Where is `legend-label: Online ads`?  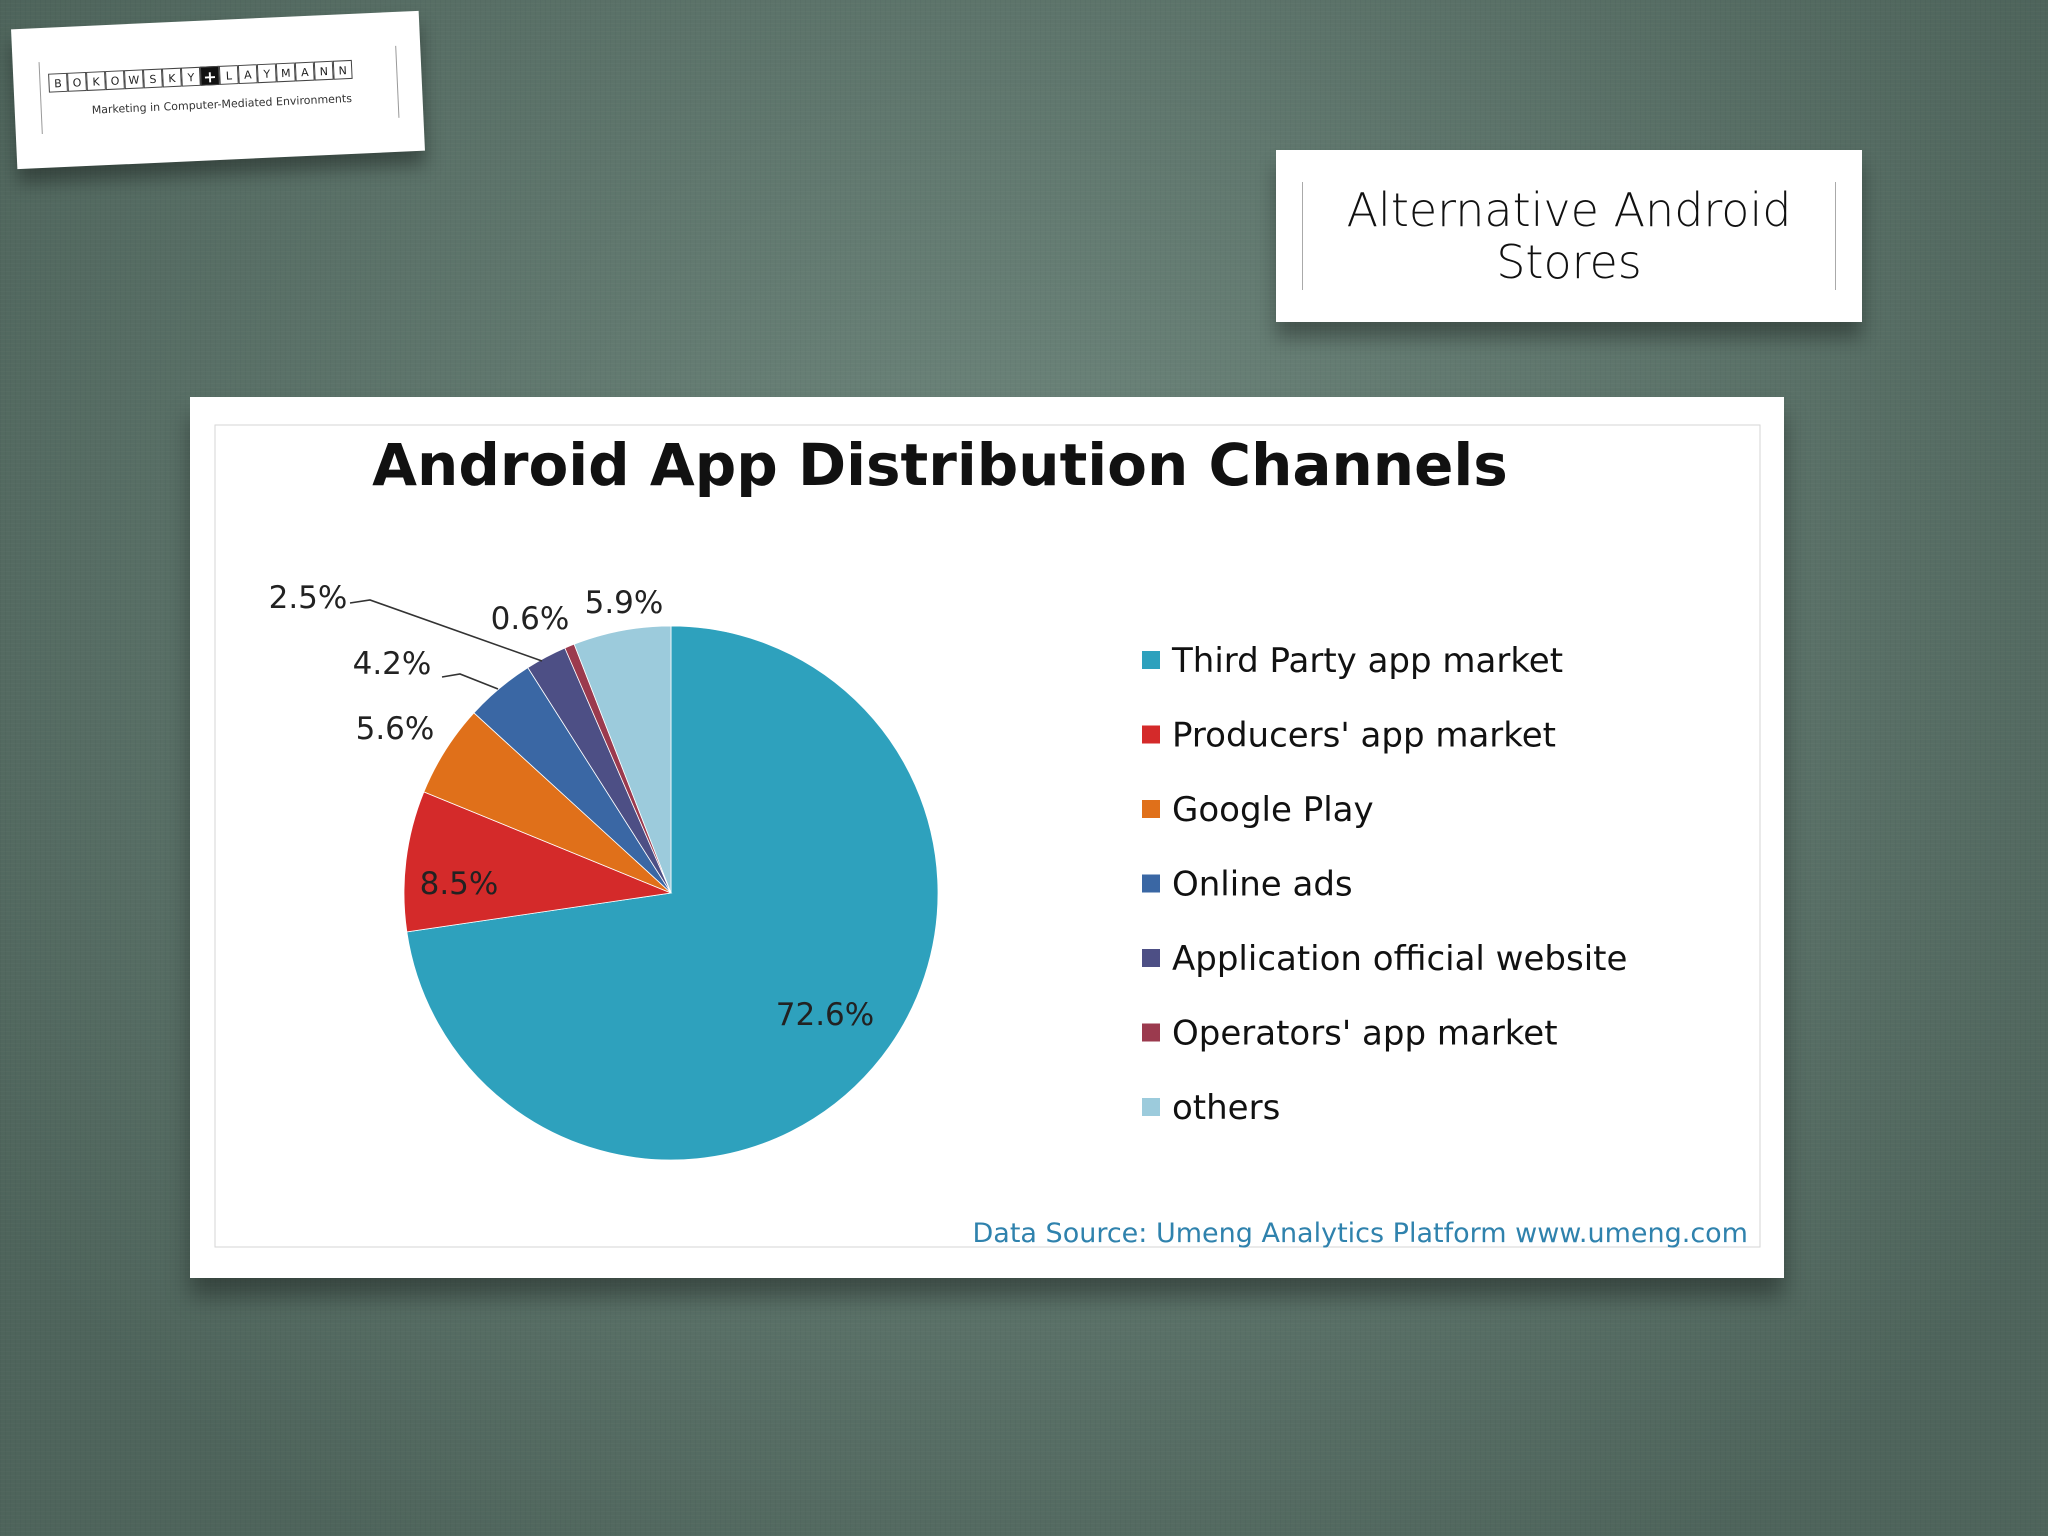 legend-label: Online ads is located at coordinates (1262, 885).